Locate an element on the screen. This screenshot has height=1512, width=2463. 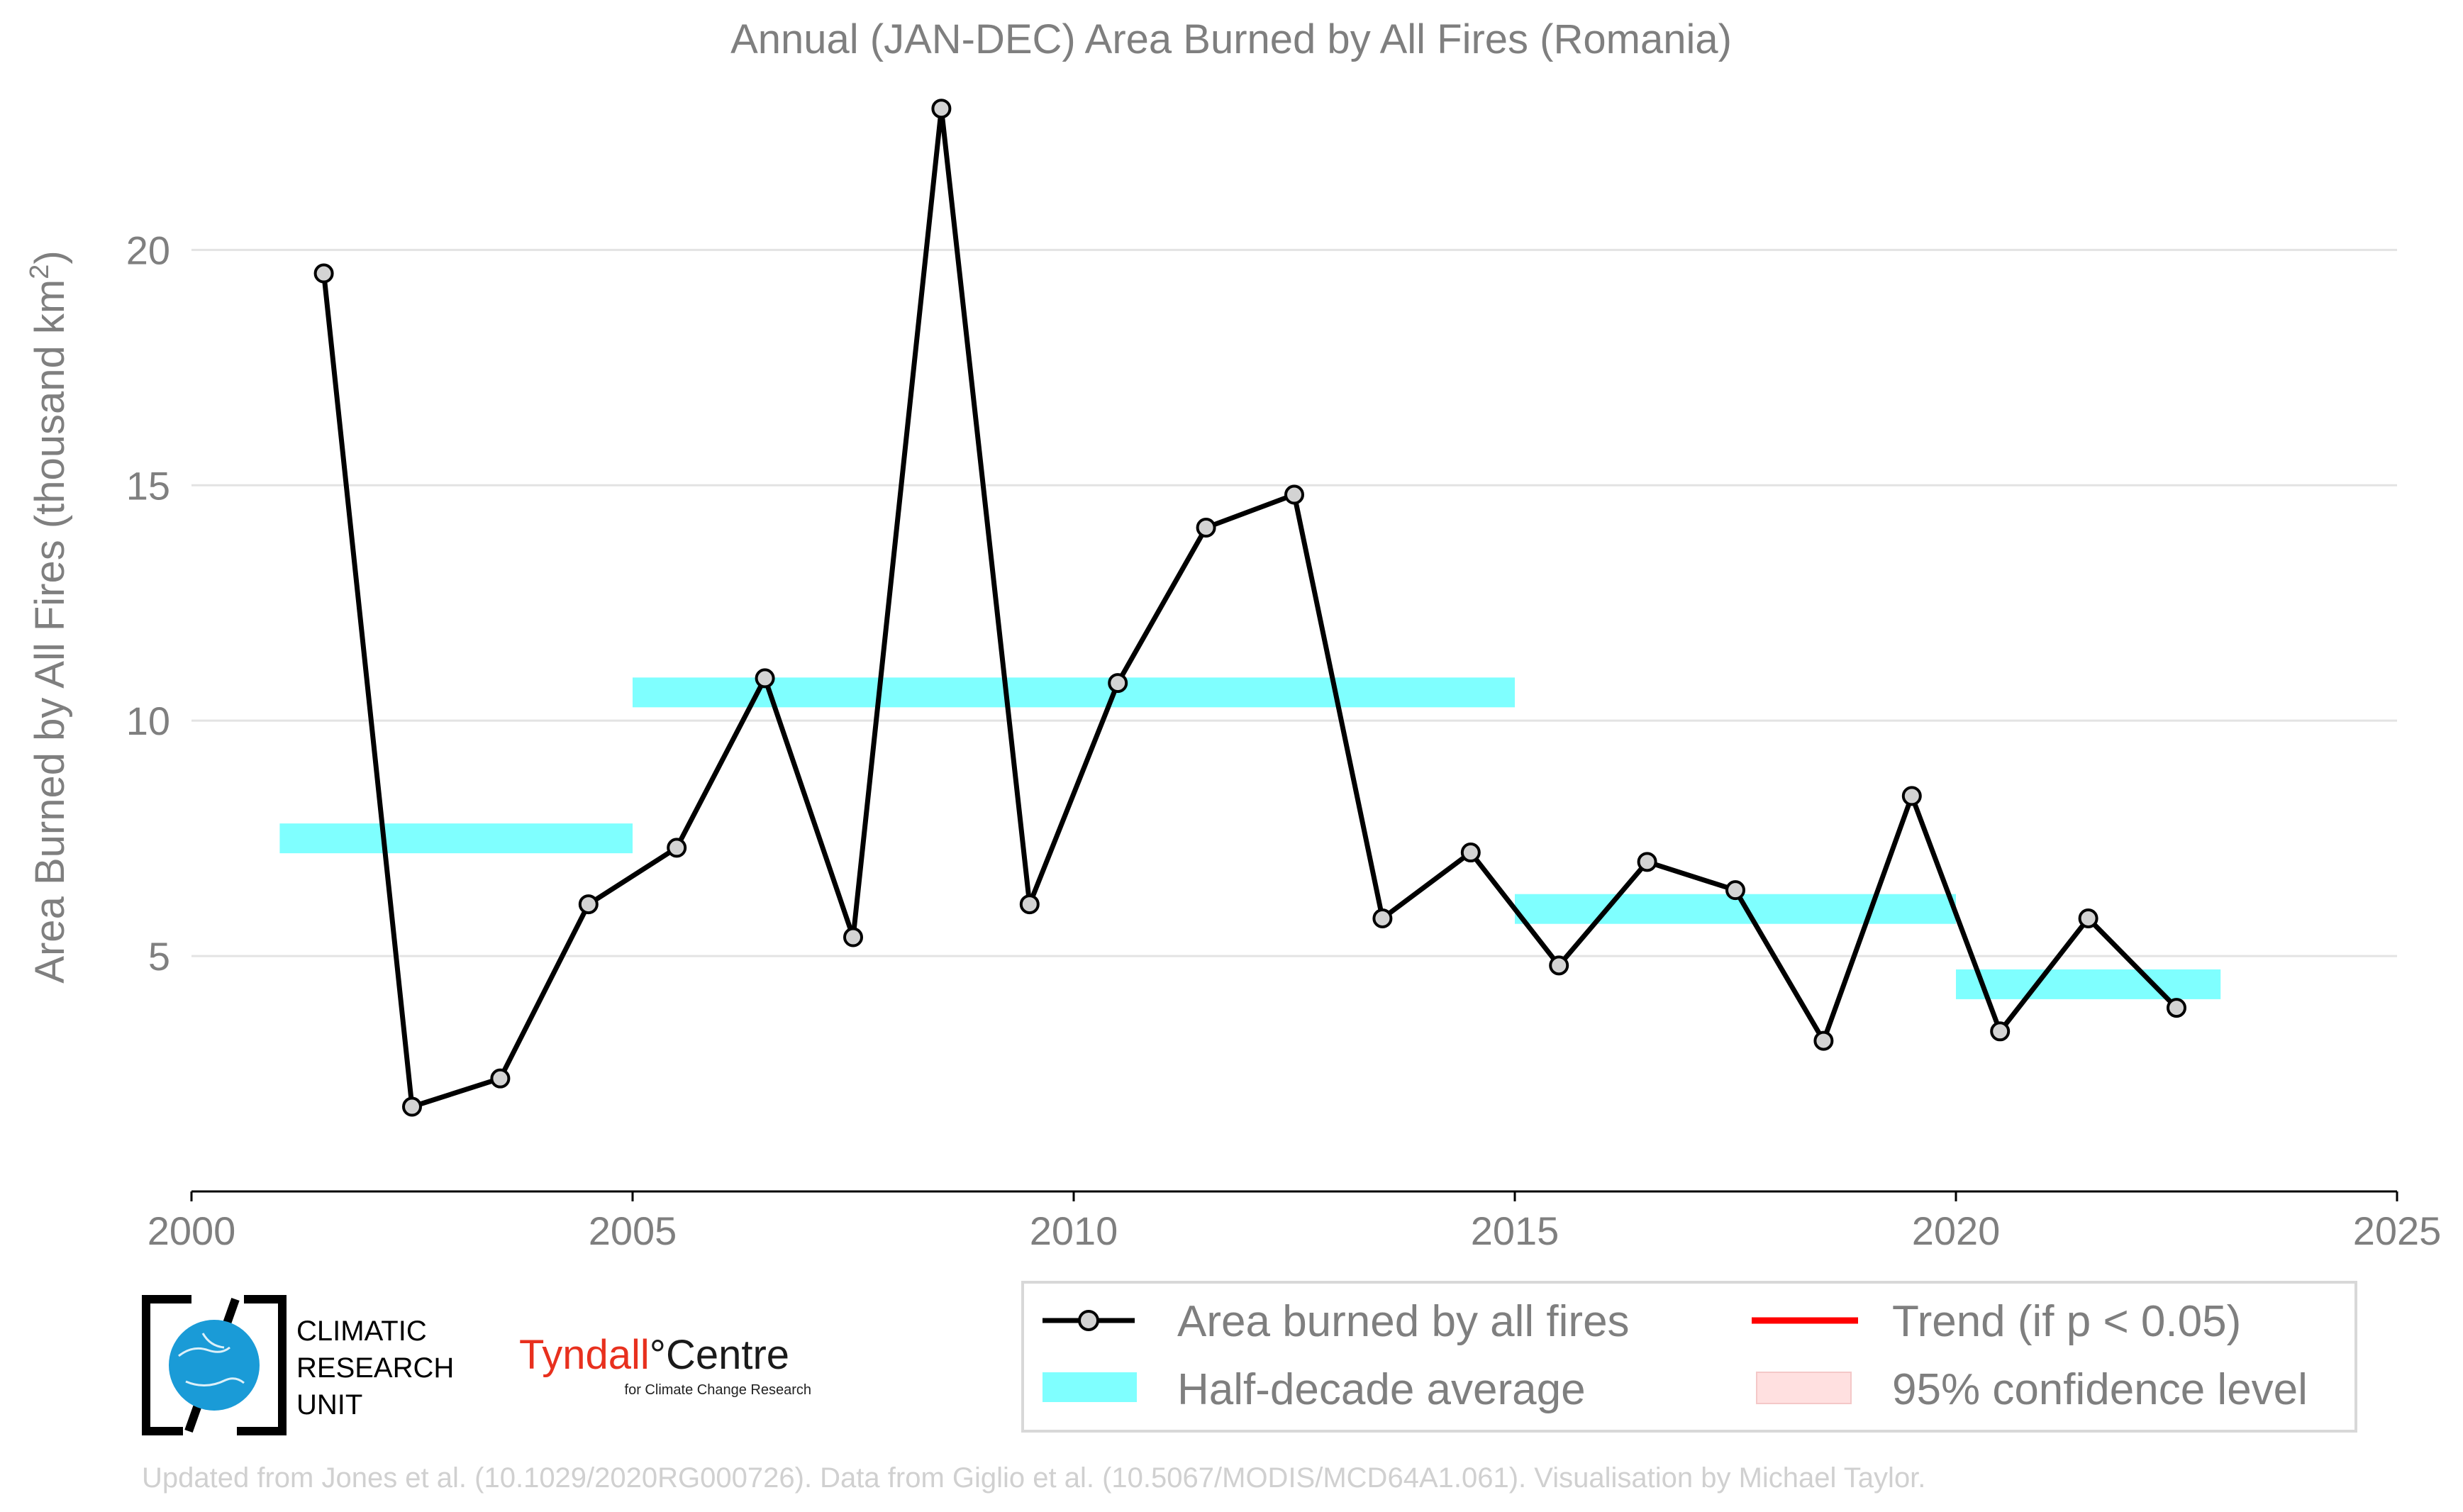
x-tick-label: 2020 is located at coordinates (1956, 1230).